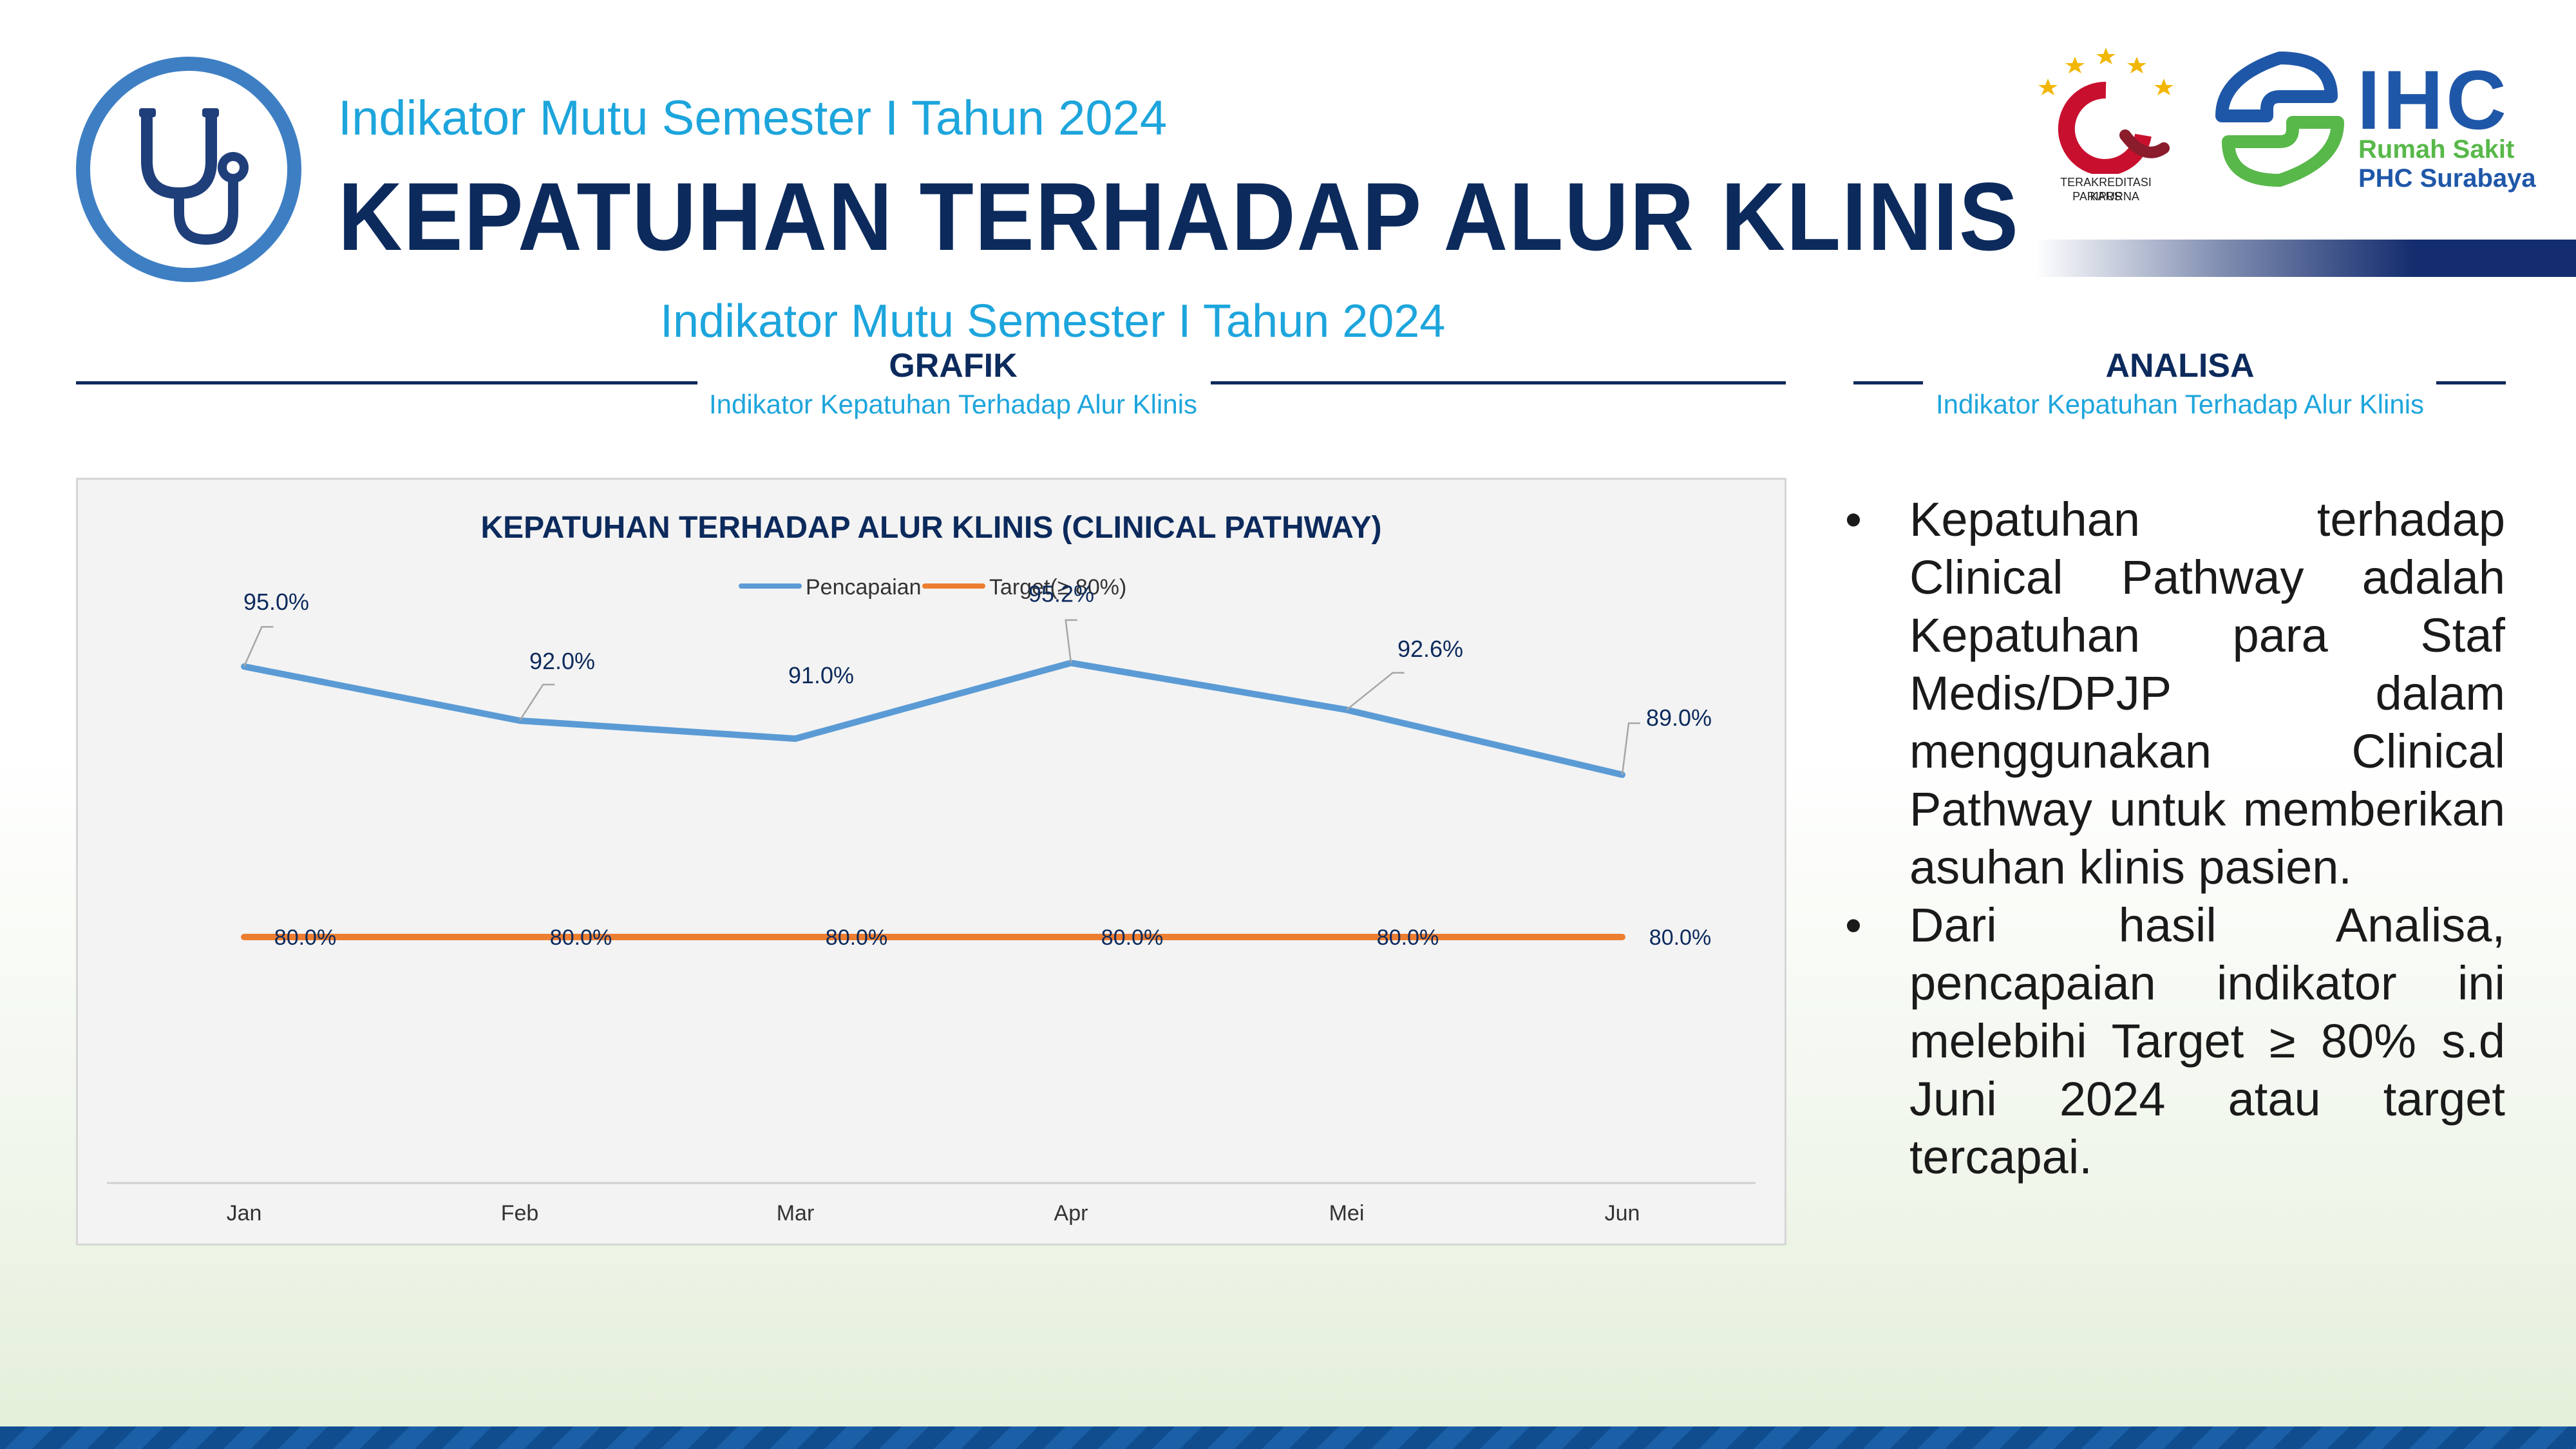 The height and width of the screenshot is (1449, 2576). Describe the element at coordinates (1347, 1213) in the screenshot. I see `x-tick-label: Mei` at that location.